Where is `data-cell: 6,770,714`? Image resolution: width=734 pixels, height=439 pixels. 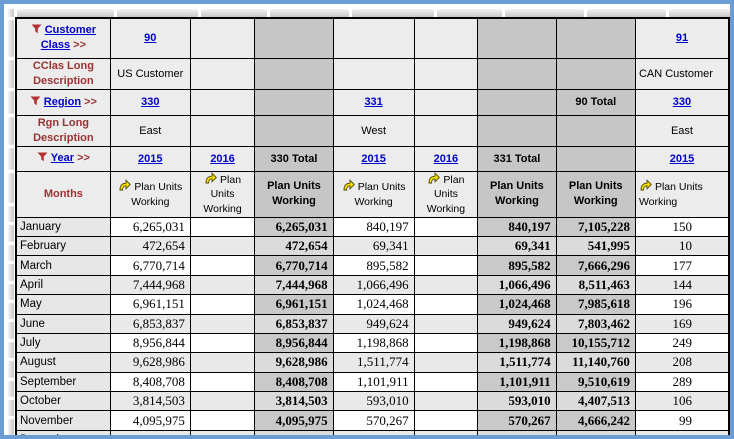 data-cell: 6,770,714 is located at coordinates (150, 265).